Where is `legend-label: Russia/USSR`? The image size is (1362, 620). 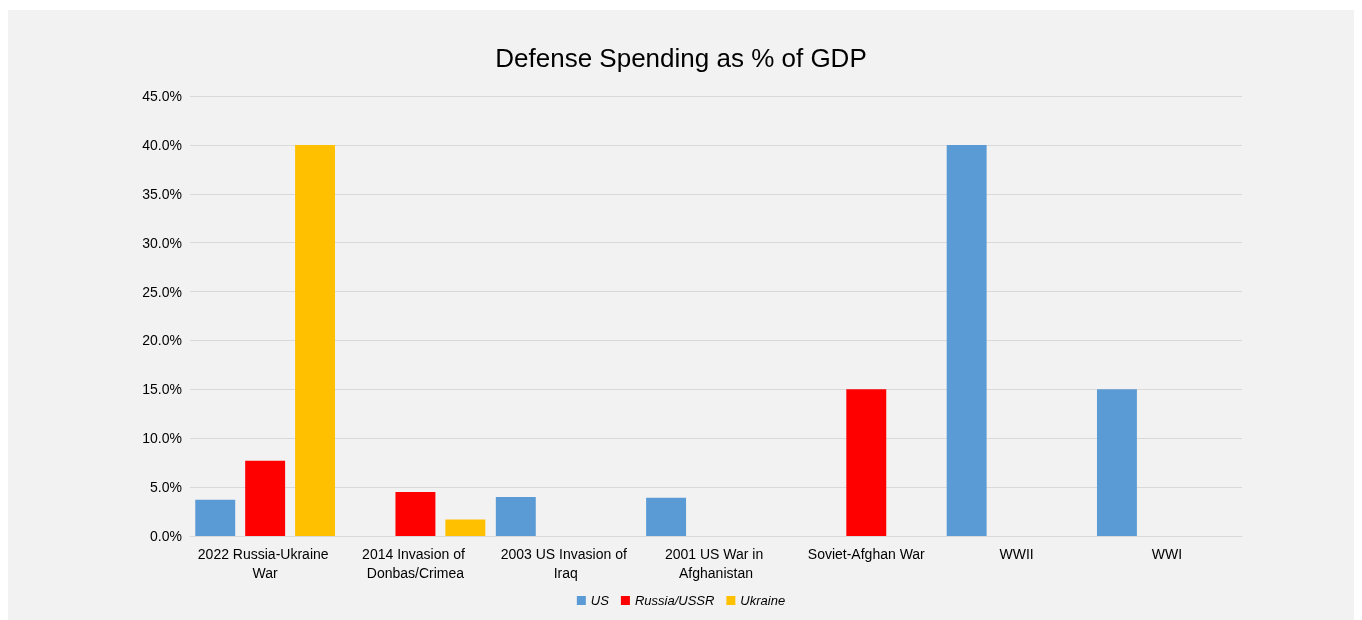 legend-label: Russia/USSR is located at coordinates (674, 600).